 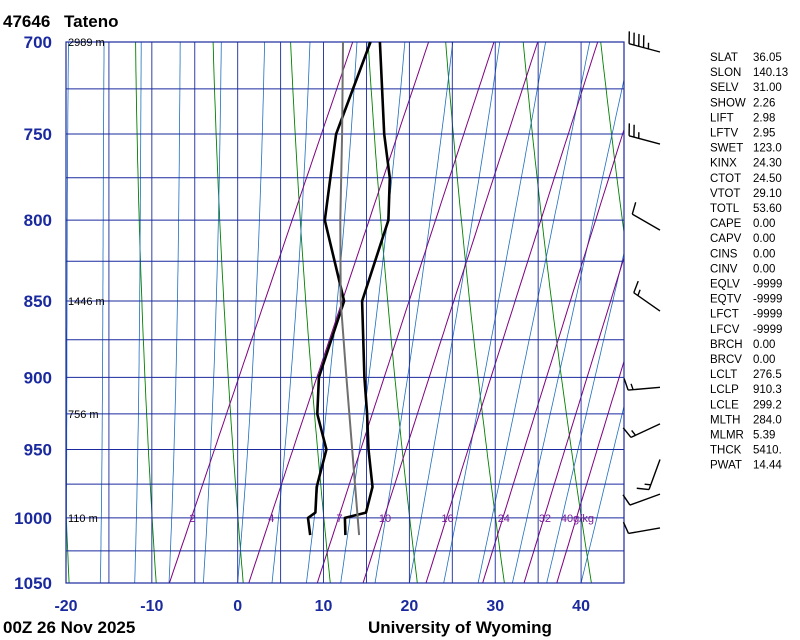 I want to click on index-key: EQTV, so click(x=726, y=300).